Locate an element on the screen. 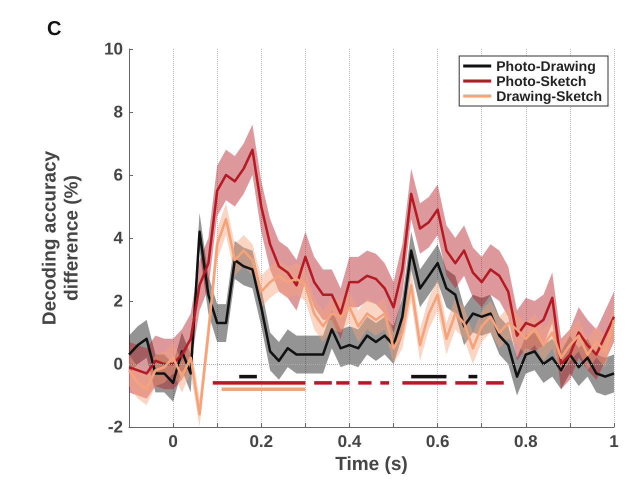 The image size is (636, 492). y-axis-title: Decoding accuracy difference (%) is located at coordinates (61, 238).